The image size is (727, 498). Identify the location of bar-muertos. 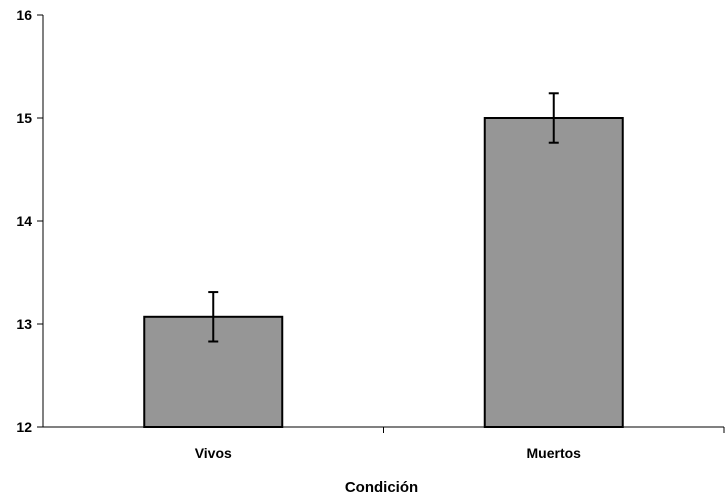
(553, 272).